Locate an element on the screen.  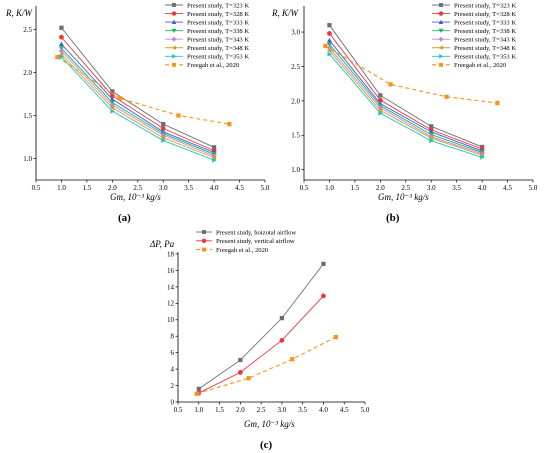
legend-label: Present study, T=353 K is located at coordinates (485, 57).